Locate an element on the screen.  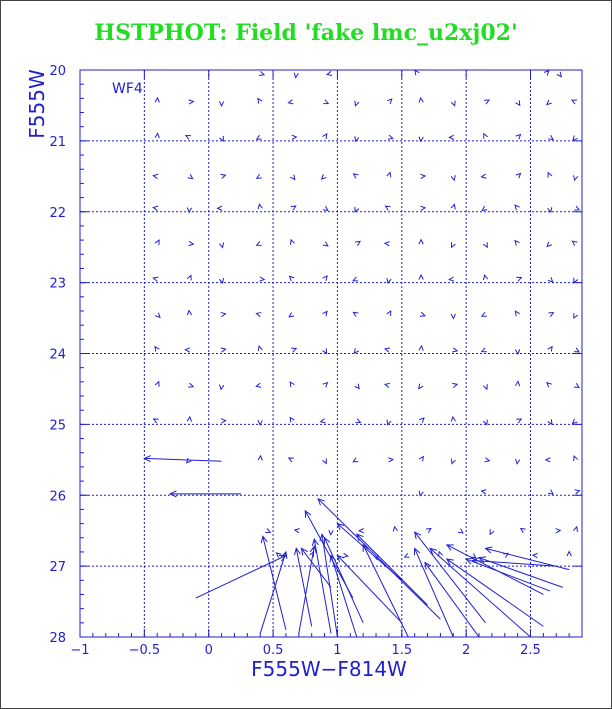
y-tick-label: 25 is located at coordinates (57, 425).